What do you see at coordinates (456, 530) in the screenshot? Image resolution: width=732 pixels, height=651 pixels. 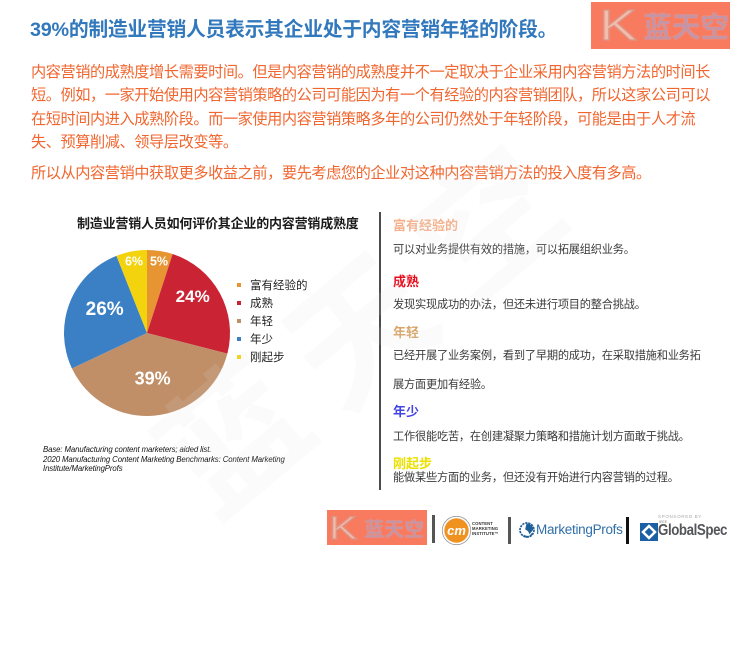 I see `svg-text: cm` at bounding box center [456, 530].